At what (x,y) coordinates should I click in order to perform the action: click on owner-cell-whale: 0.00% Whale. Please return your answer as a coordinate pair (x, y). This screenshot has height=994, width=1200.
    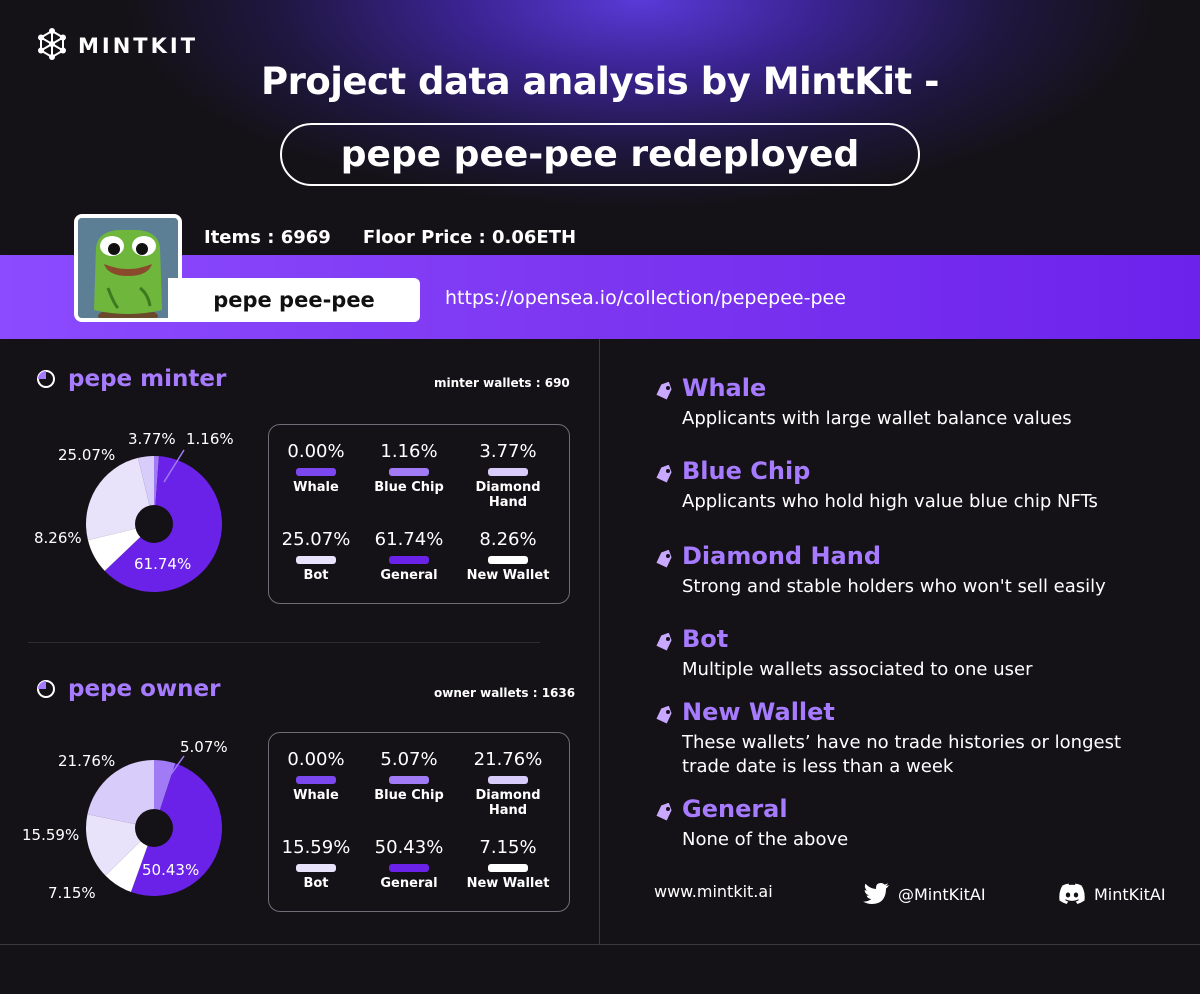
    Looking at the image, I should click on (316, 776).